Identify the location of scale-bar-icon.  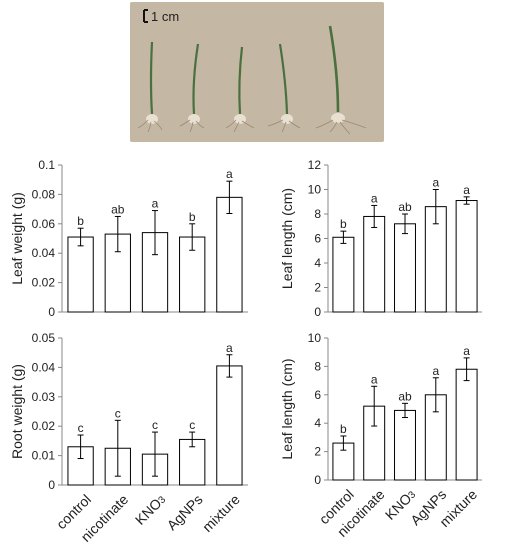
(145, 16).